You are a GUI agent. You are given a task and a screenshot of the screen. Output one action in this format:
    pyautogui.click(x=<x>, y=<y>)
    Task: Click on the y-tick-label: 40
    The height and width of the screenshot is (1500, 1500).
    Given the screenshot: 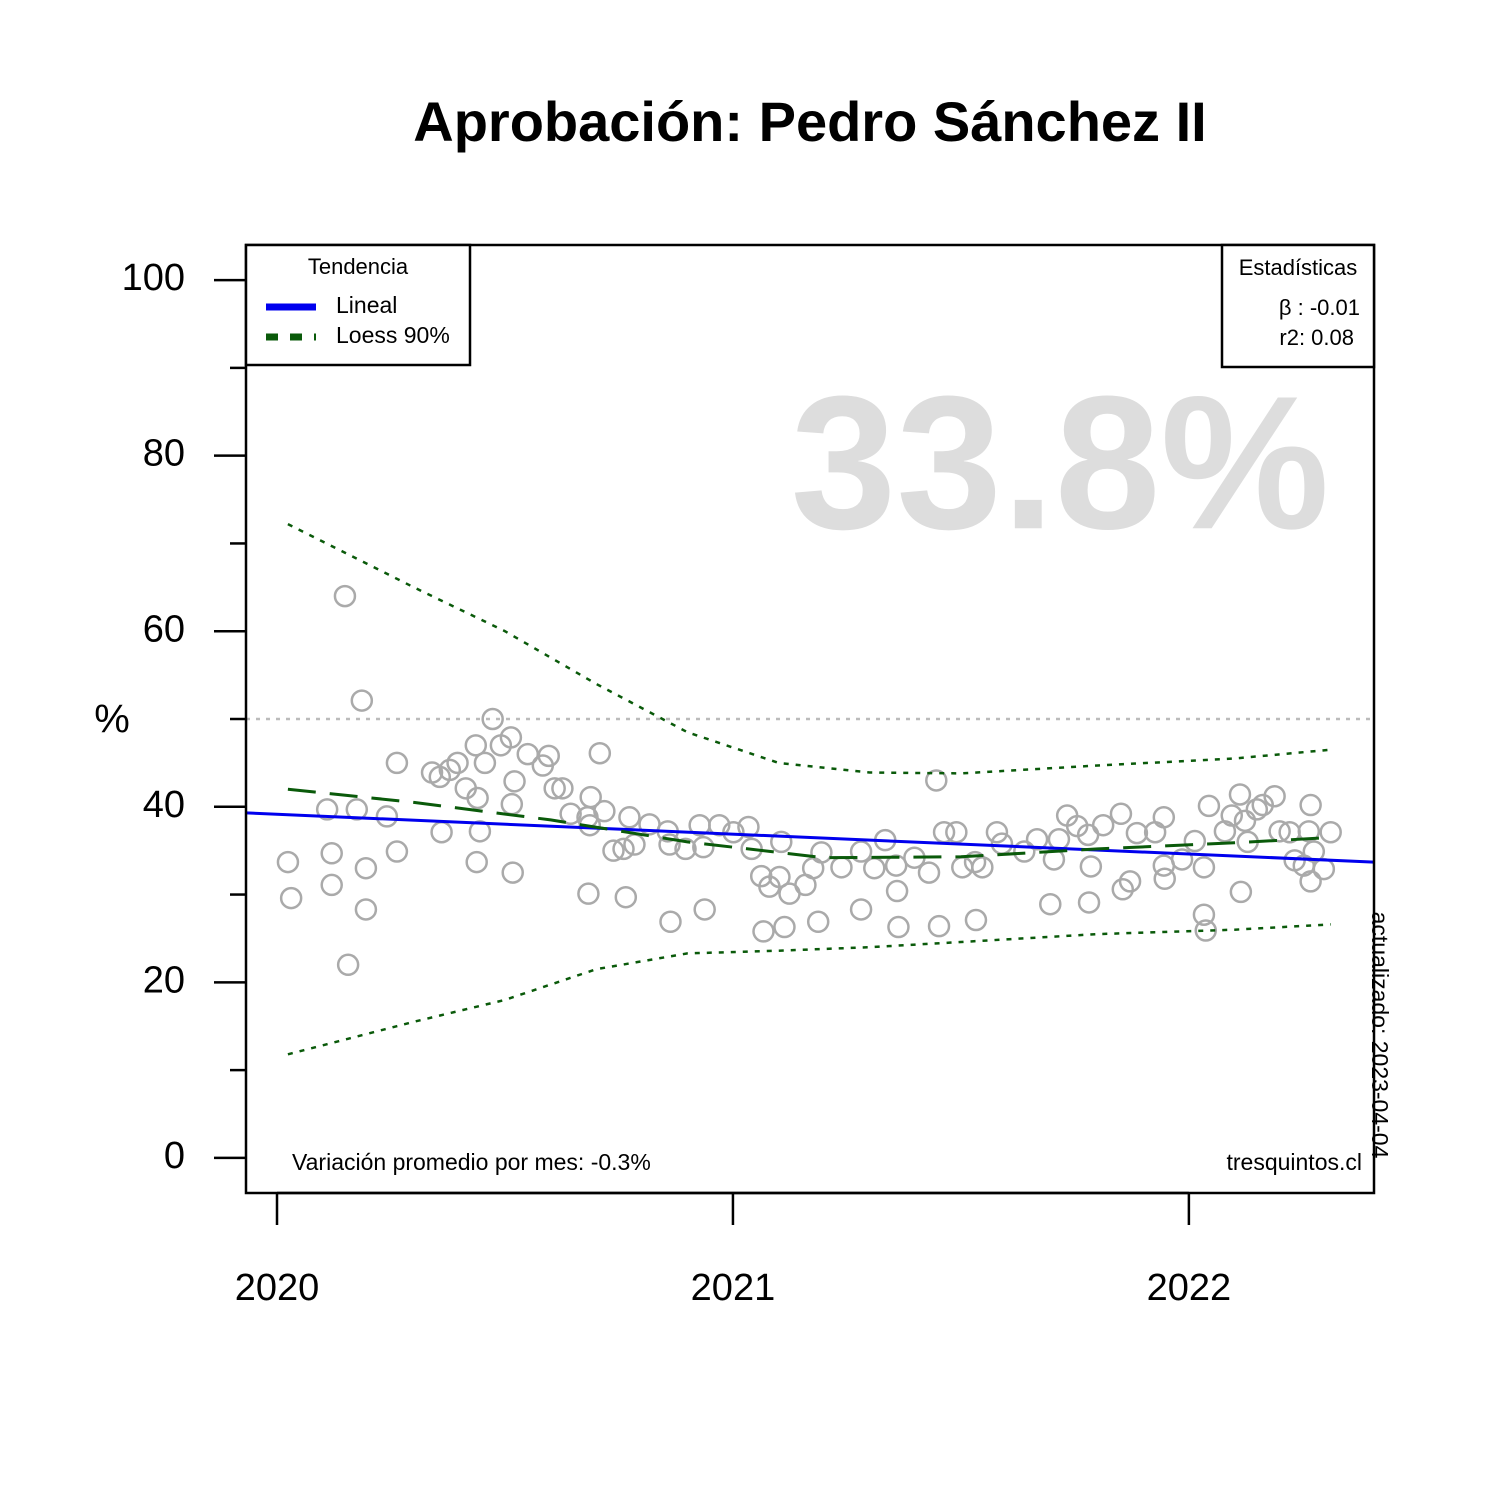 What is the action you would take?
    pyautogui.click(x=164, y=805)
    